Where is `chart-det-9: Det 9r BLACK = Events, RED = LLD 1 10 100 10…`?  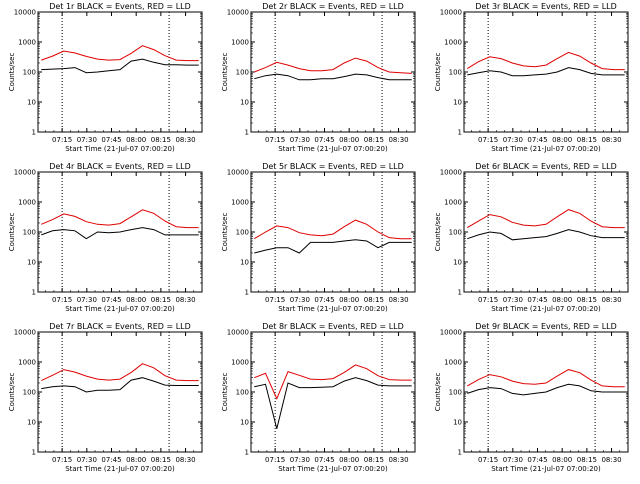 chart-det-9: Det 9r BLACK = Events, RED = LLD 1 10 100 10… is located at coordinates (531, 397).